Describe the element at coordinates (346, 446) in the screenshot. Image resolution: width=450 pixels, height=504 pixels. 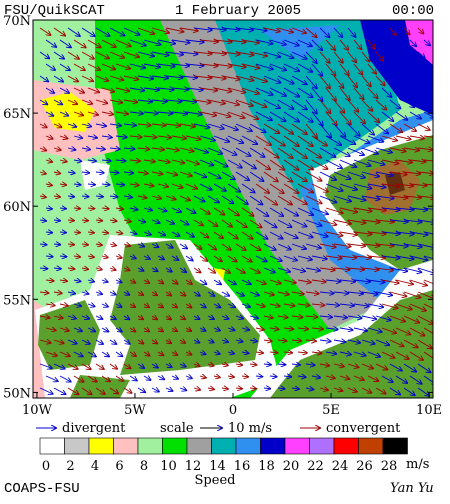
I see `colorbar-swatch` at that location.